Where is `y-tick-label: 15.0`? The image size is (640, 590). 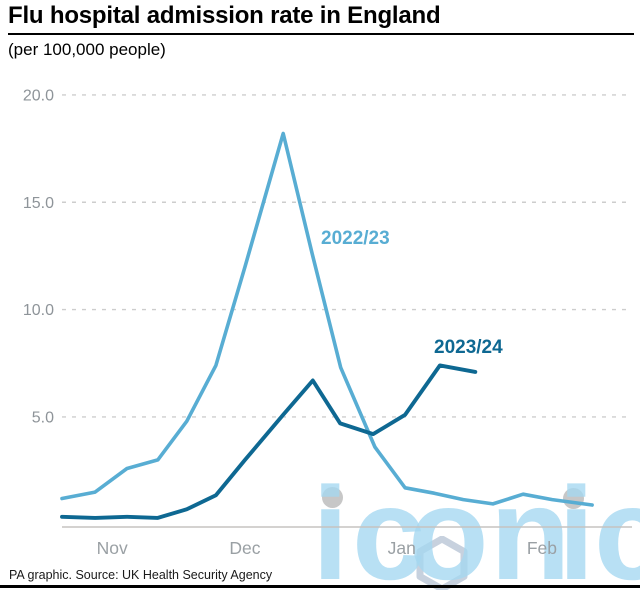 y-tick-label: 15.0 is located at coordinates (38, 203).